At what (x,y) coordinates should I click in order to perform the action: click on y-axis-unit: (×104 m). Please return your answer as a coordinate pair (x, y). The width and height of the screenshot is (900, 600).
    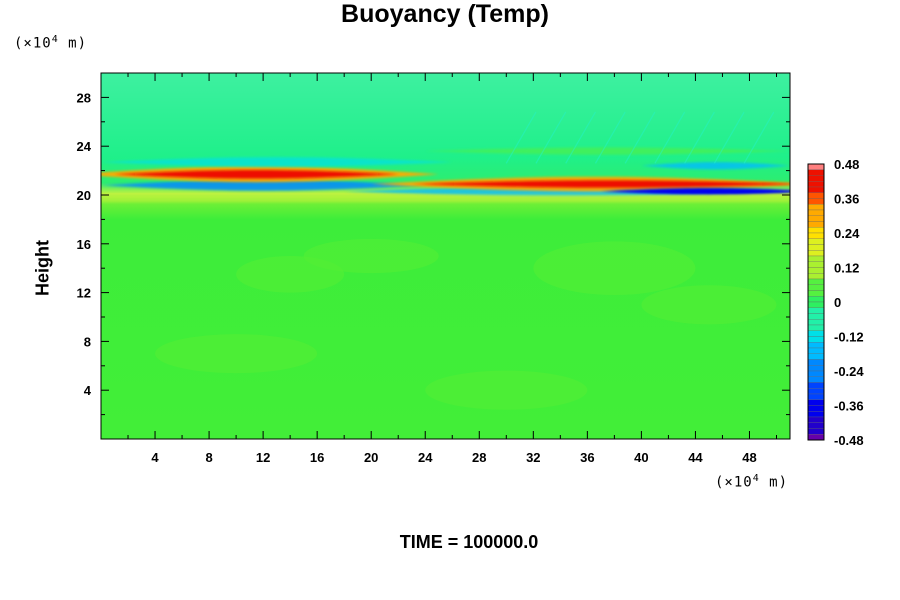
    Looking at the image, I should click on (50, 43).